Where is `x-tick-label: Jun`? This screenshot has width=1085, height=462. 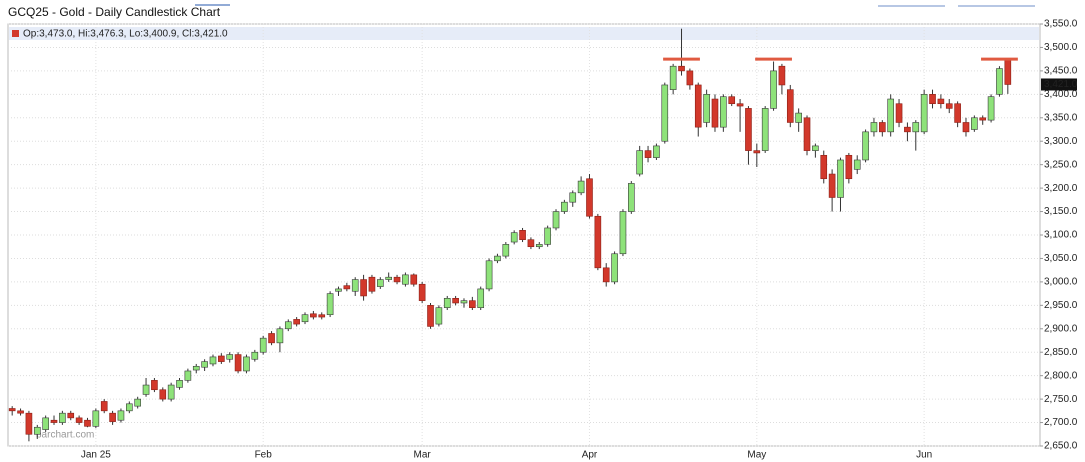
x-tick-label: Jun is located at coordinates (924, 455).